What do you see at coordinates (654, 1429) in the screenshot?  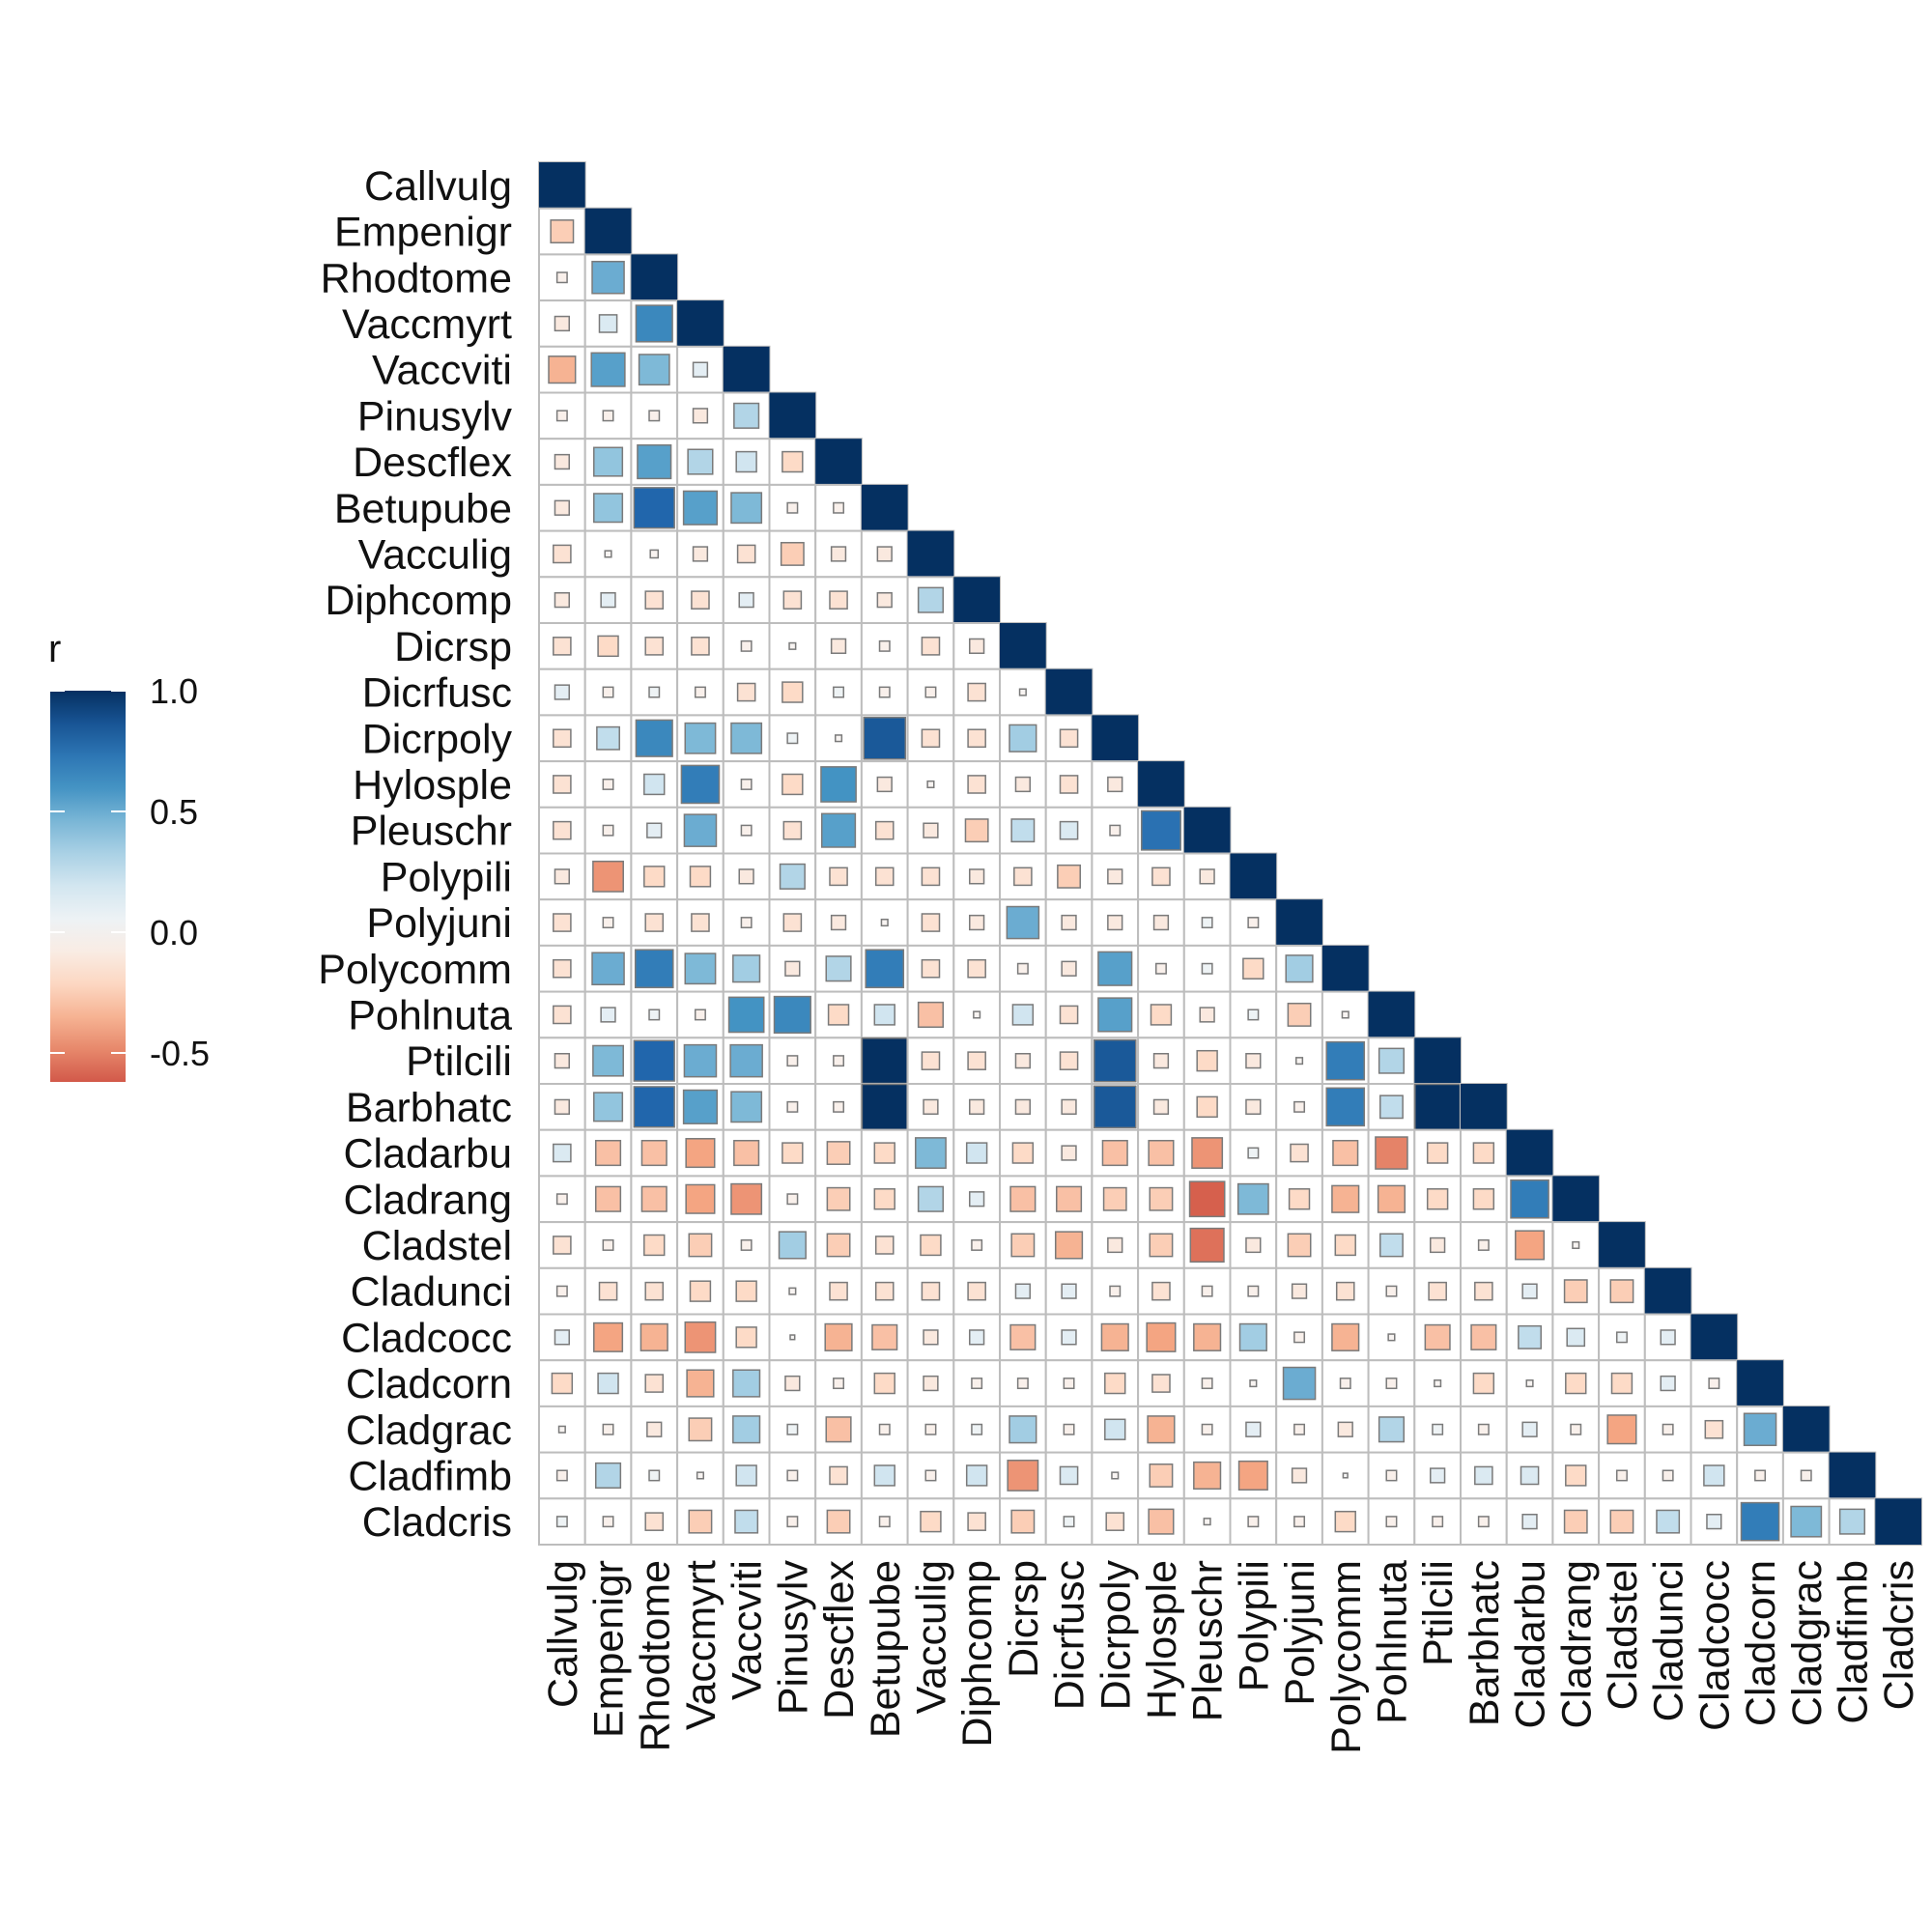 I see `cell-Cladgrac-Rhodtome` at bounding box center [654, 1429].